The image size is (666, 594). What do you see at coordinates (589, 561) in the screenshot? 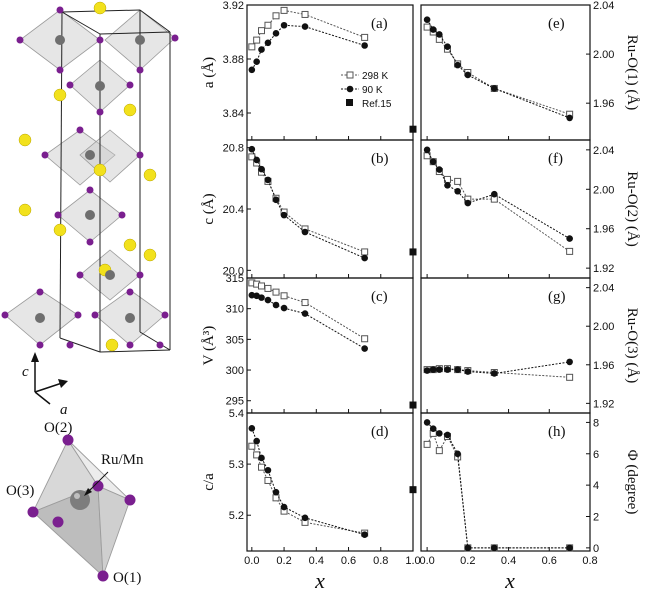
I see `x-tick-label-h: 0.8` at bounding box center [589, 561].